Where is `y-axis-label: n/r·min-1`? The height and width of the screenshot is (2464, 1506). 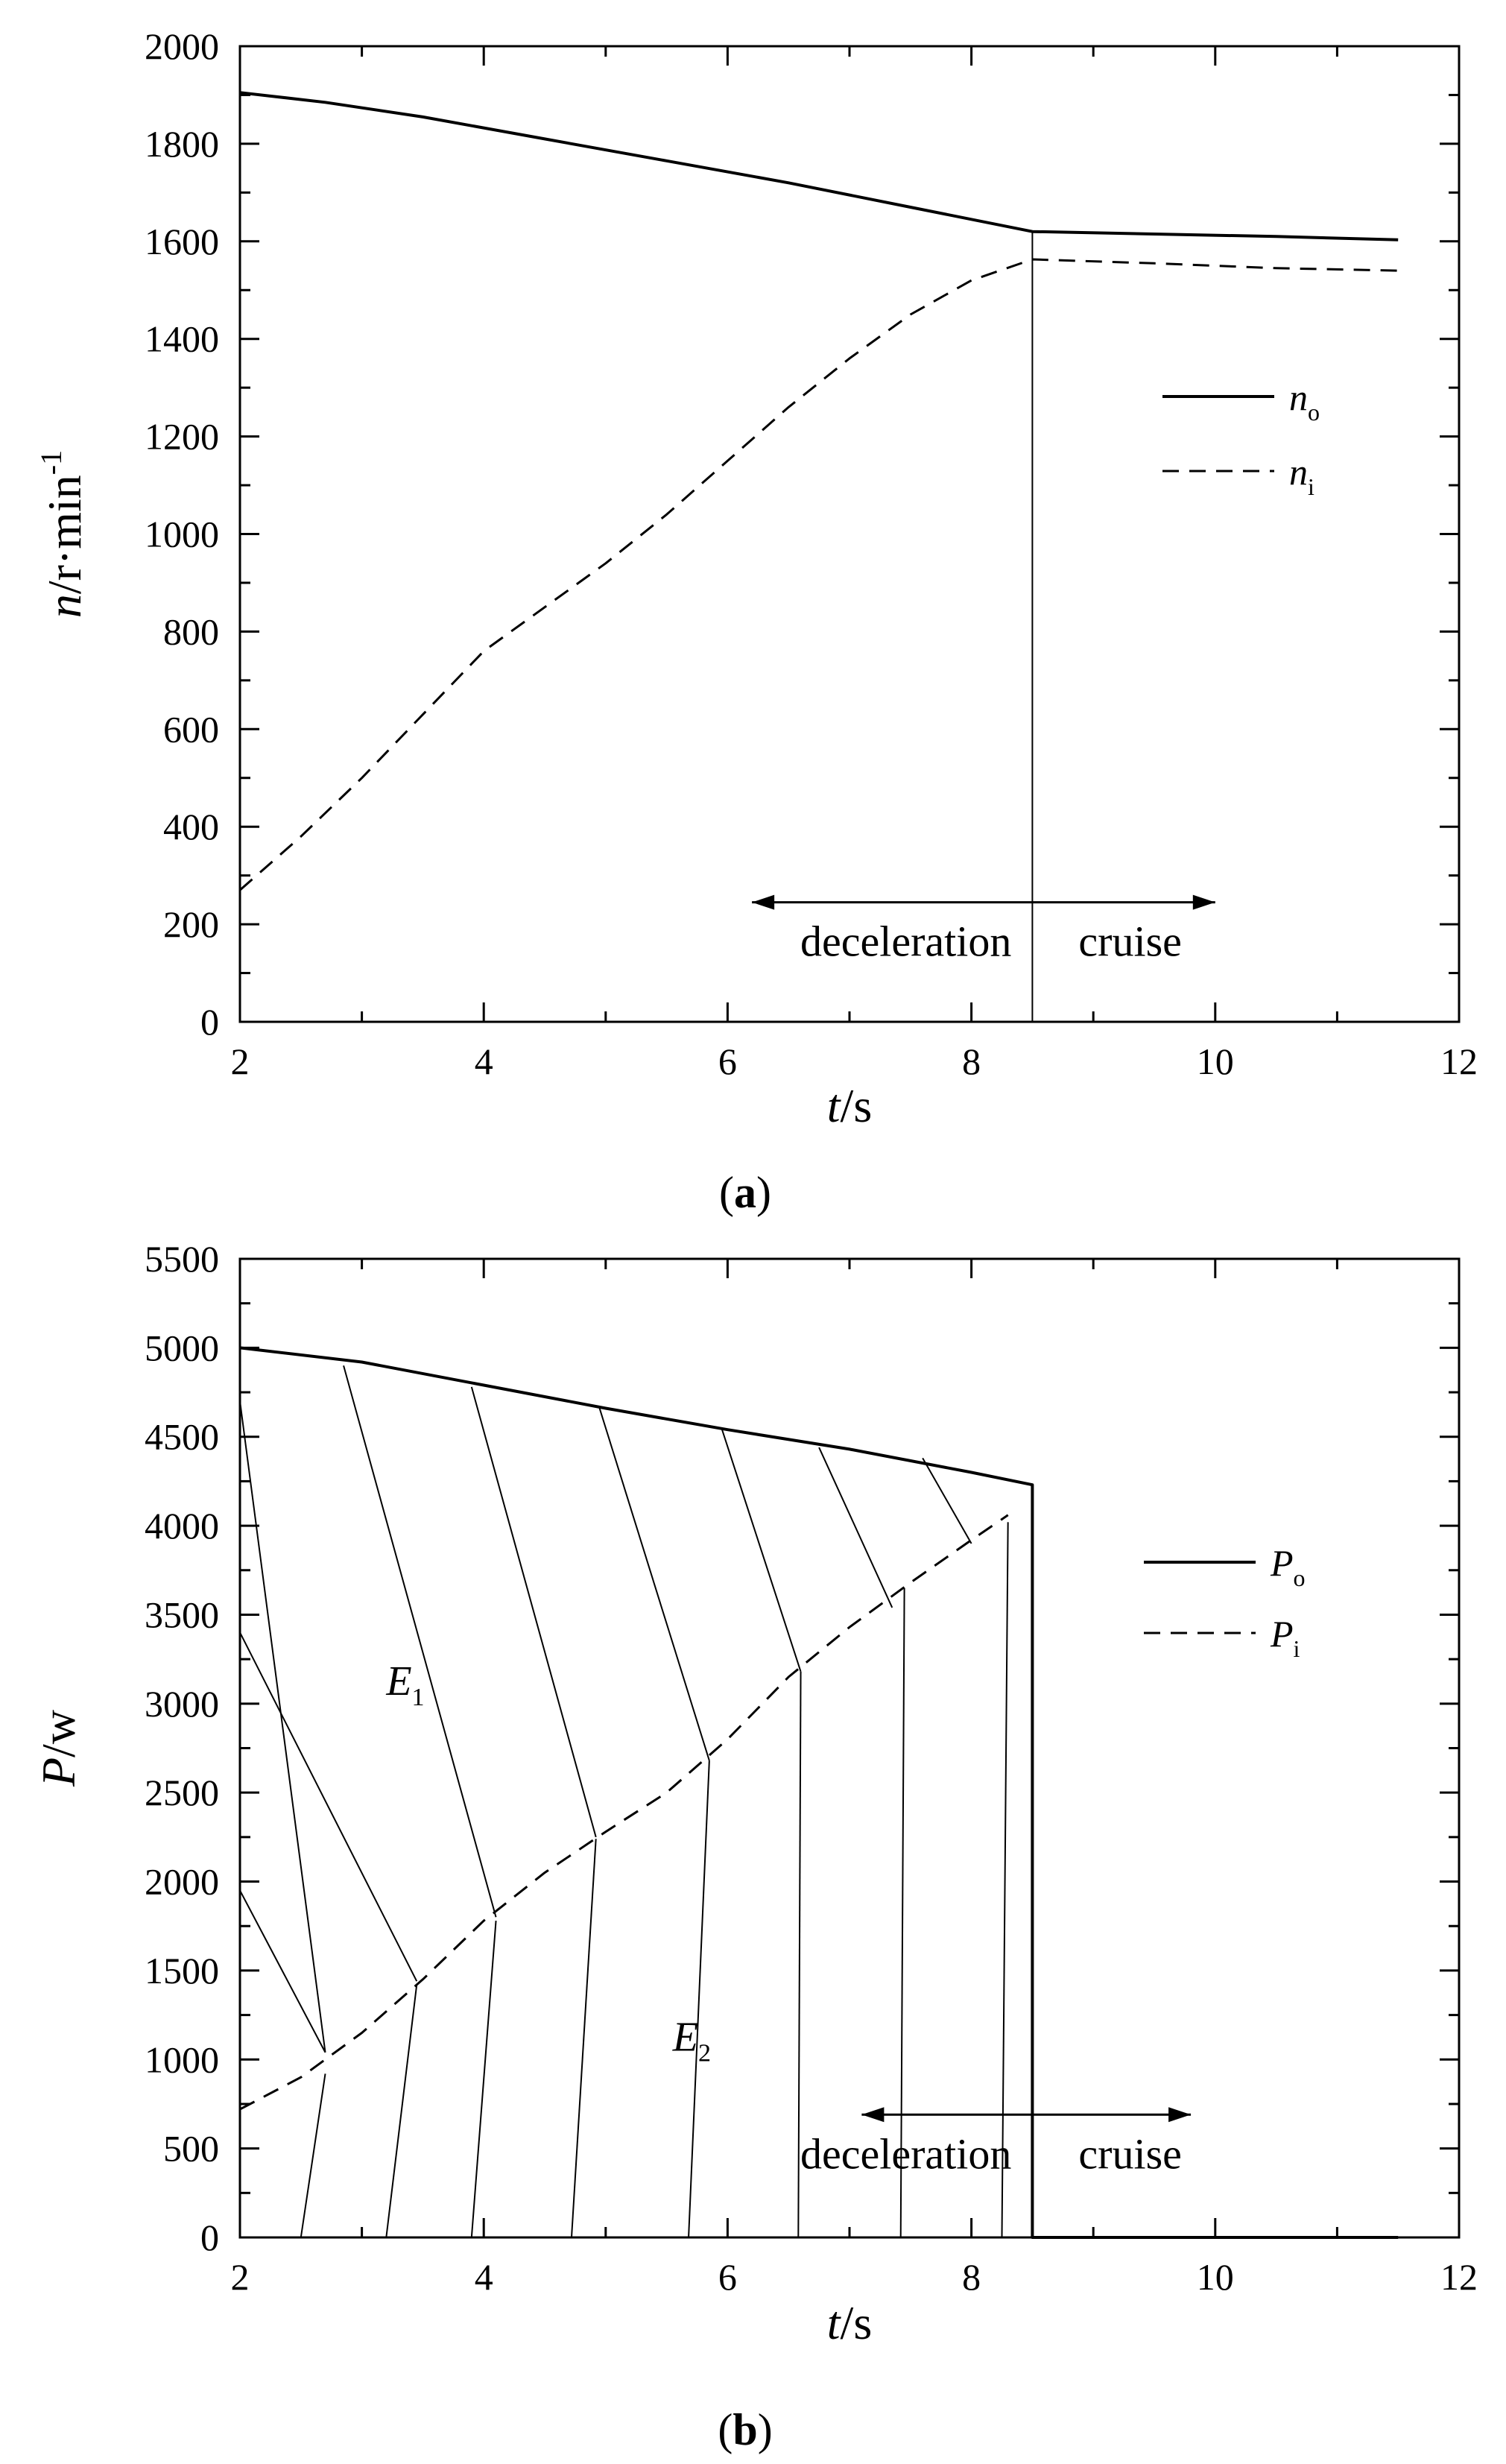 y-axis-label: n/r·min-1 is located at coordinates (62, 534).